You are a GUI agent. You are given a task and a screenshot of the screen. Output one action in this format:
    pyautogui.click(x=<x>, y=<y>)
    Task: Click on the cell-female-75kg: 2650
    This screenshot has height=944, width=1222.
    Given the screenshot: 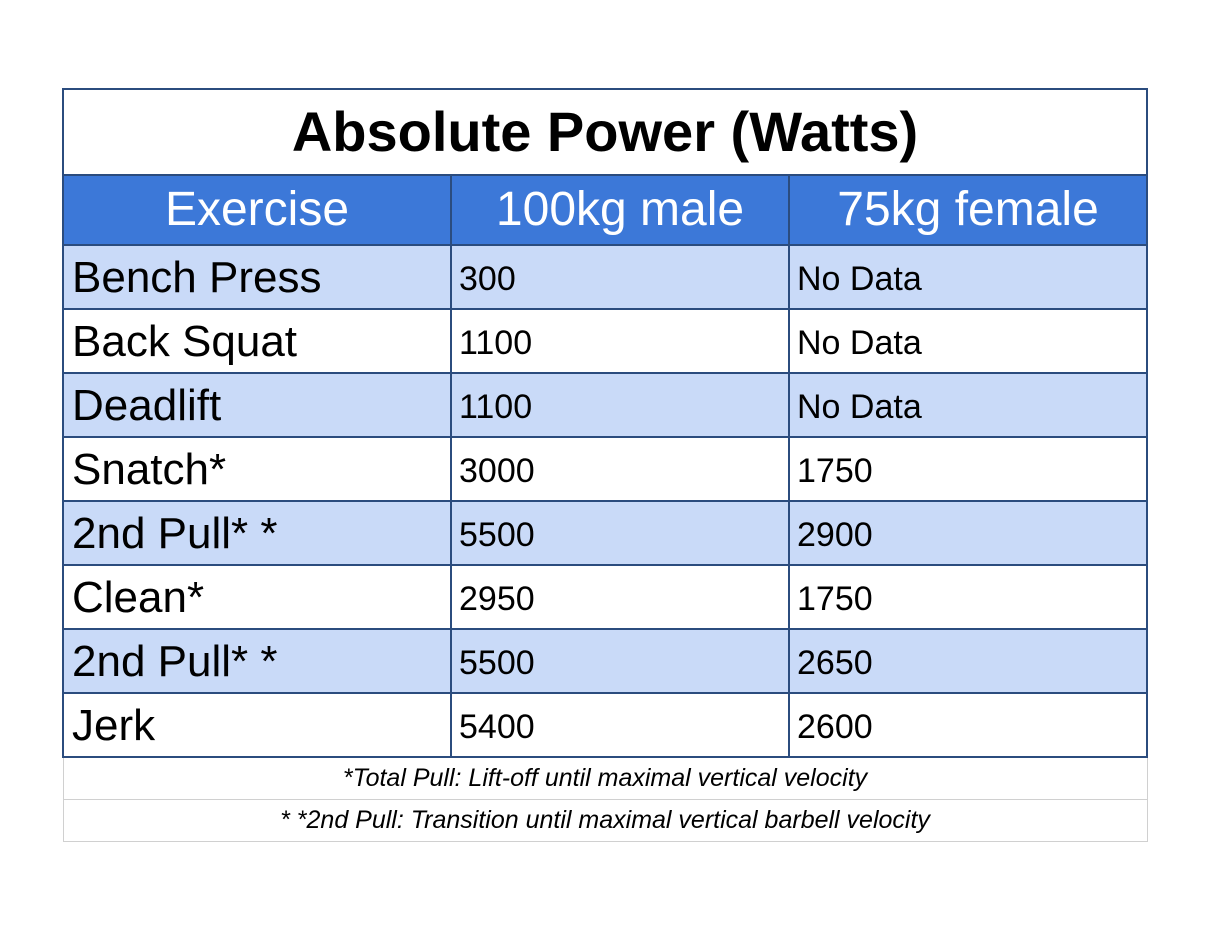 What is the action you would take?
    pyautogui.click(x=968, y=661)
    